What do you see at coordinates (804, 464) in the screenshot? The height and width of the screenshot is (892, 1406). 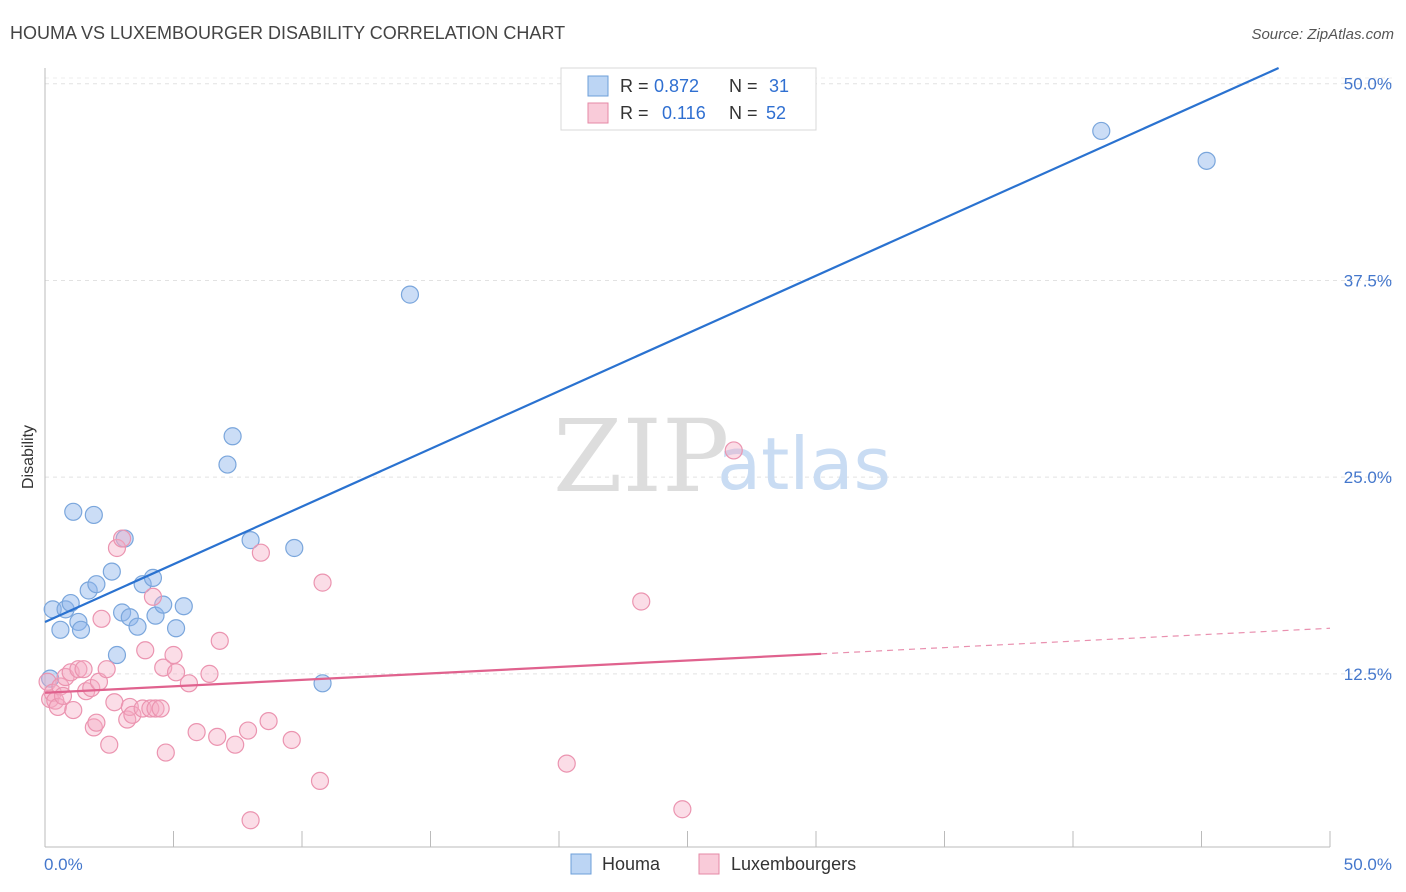 I see `watermark-atlas: atlas` at bounding box center [804, 464].